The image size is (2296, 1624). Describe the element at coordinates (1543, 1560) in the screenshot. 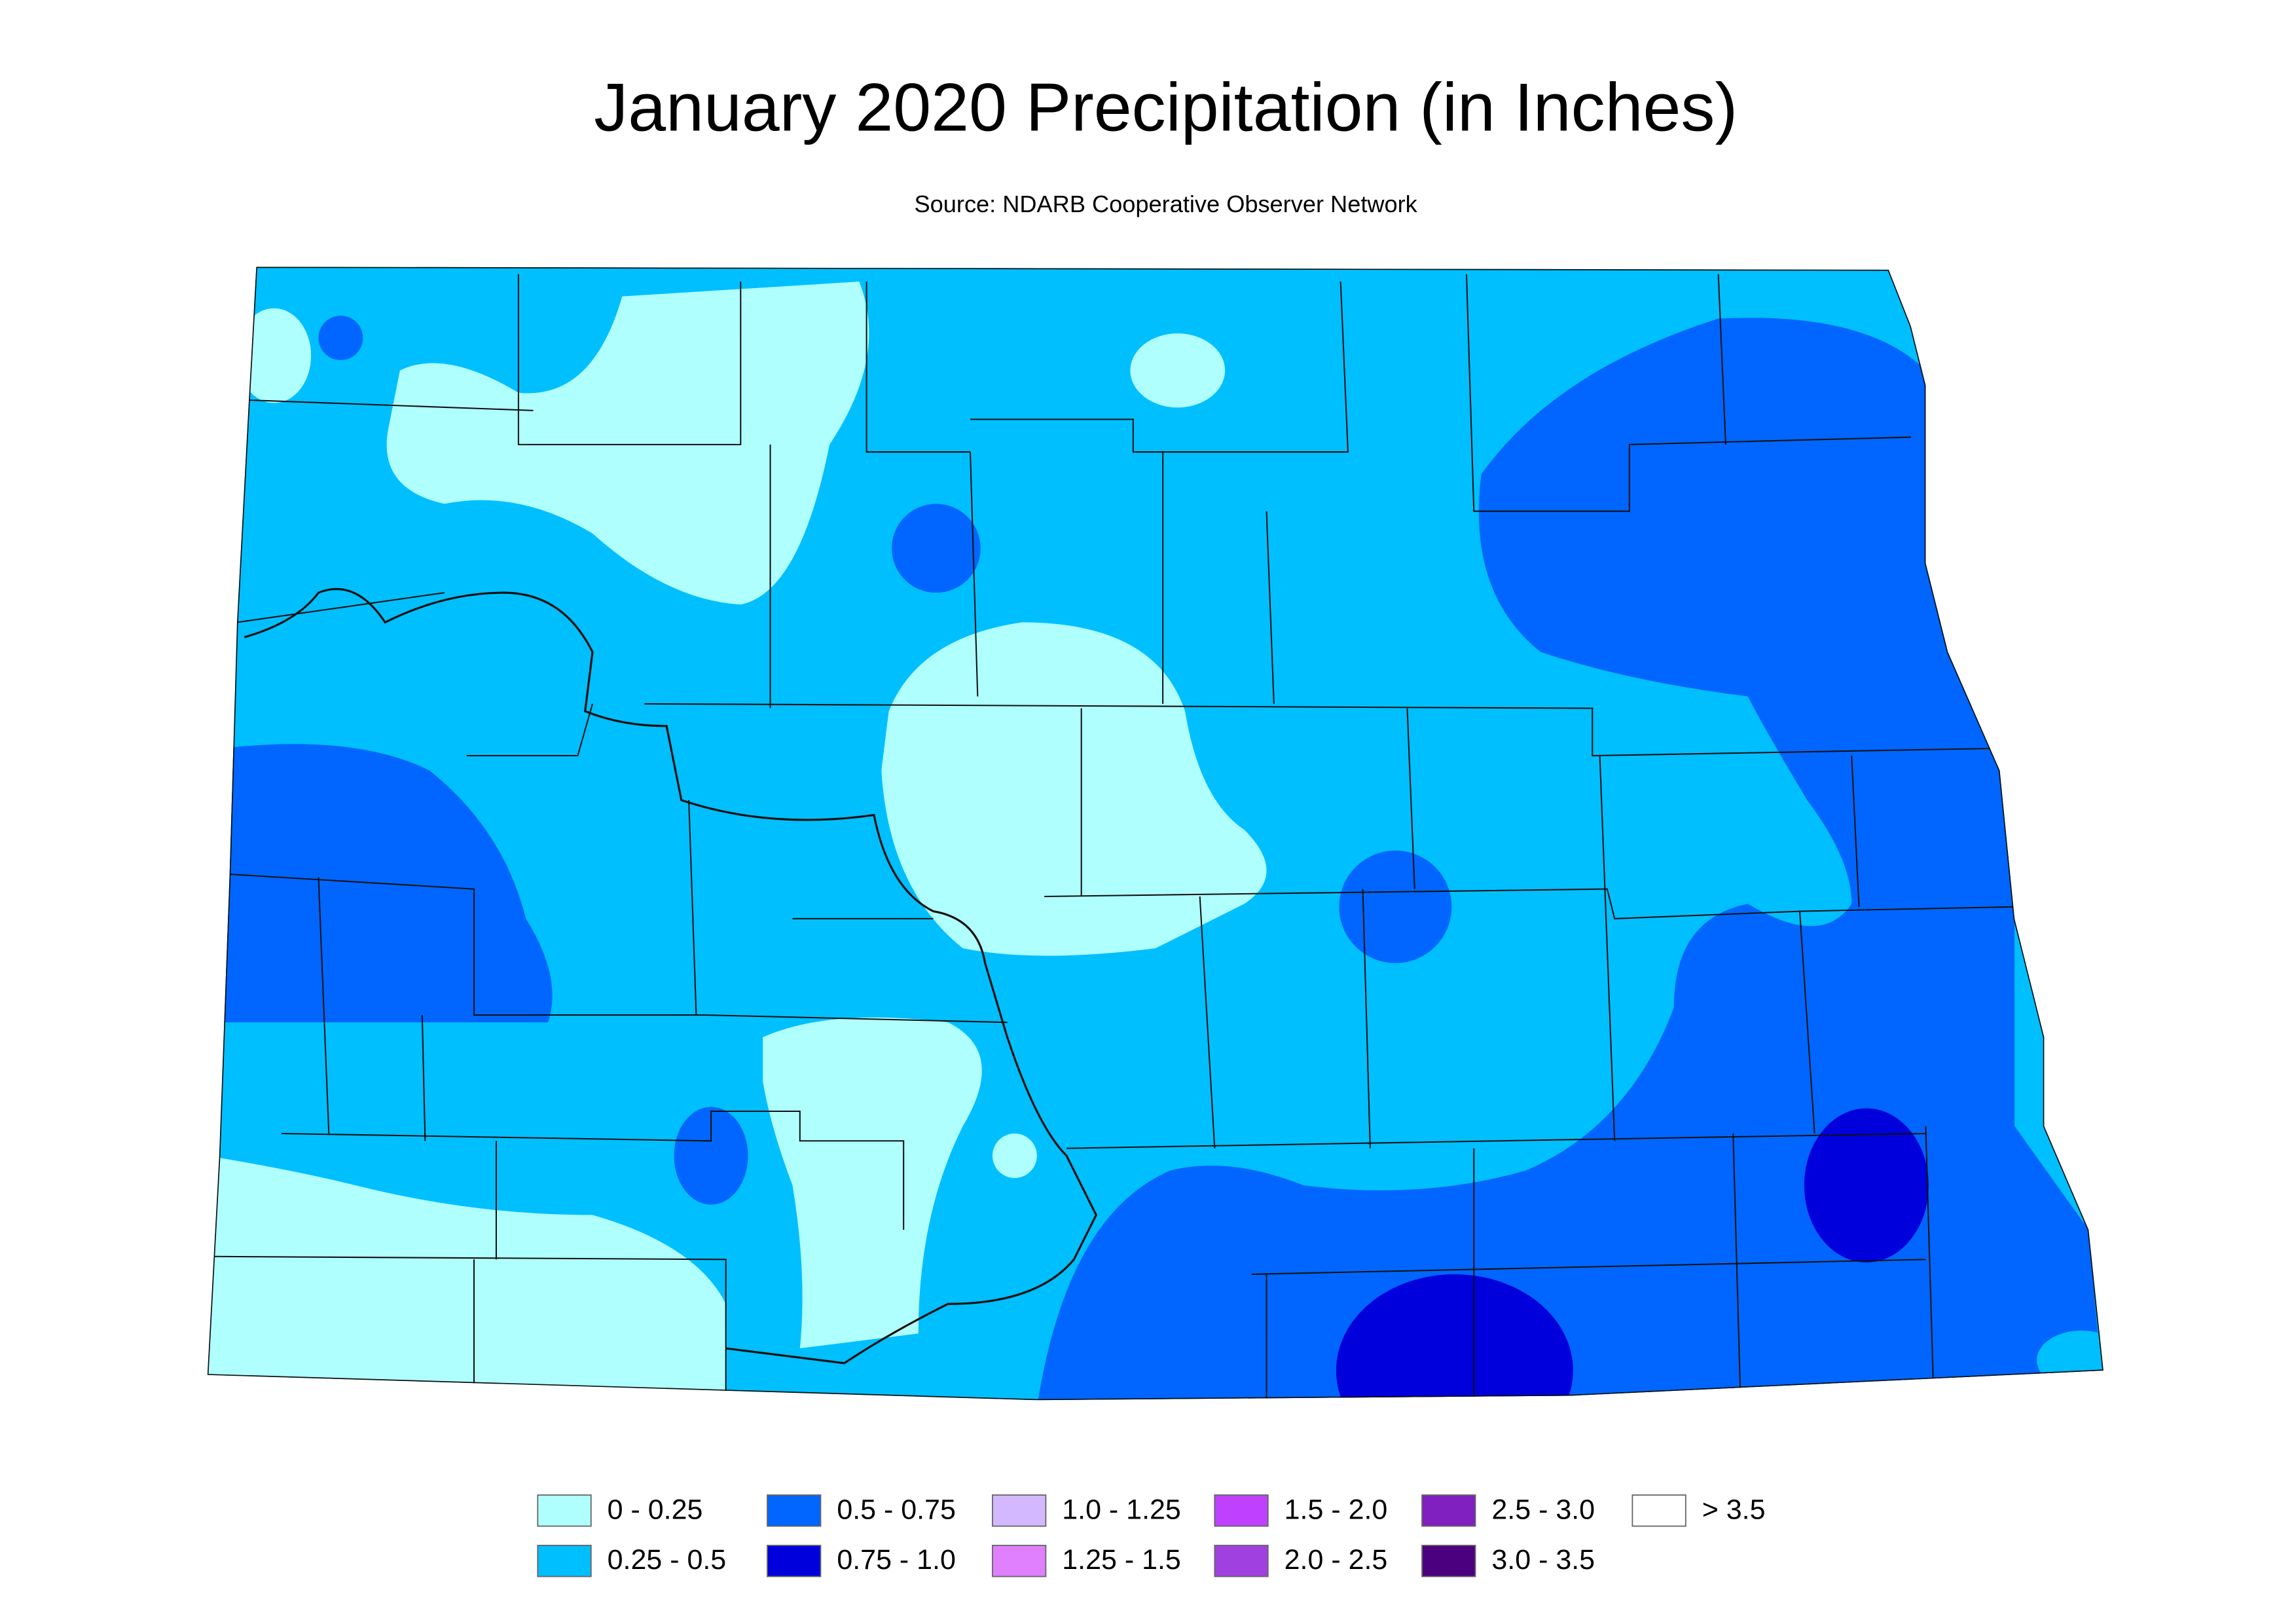

I see `legend-label: 3.0 - 3.5` at that location.